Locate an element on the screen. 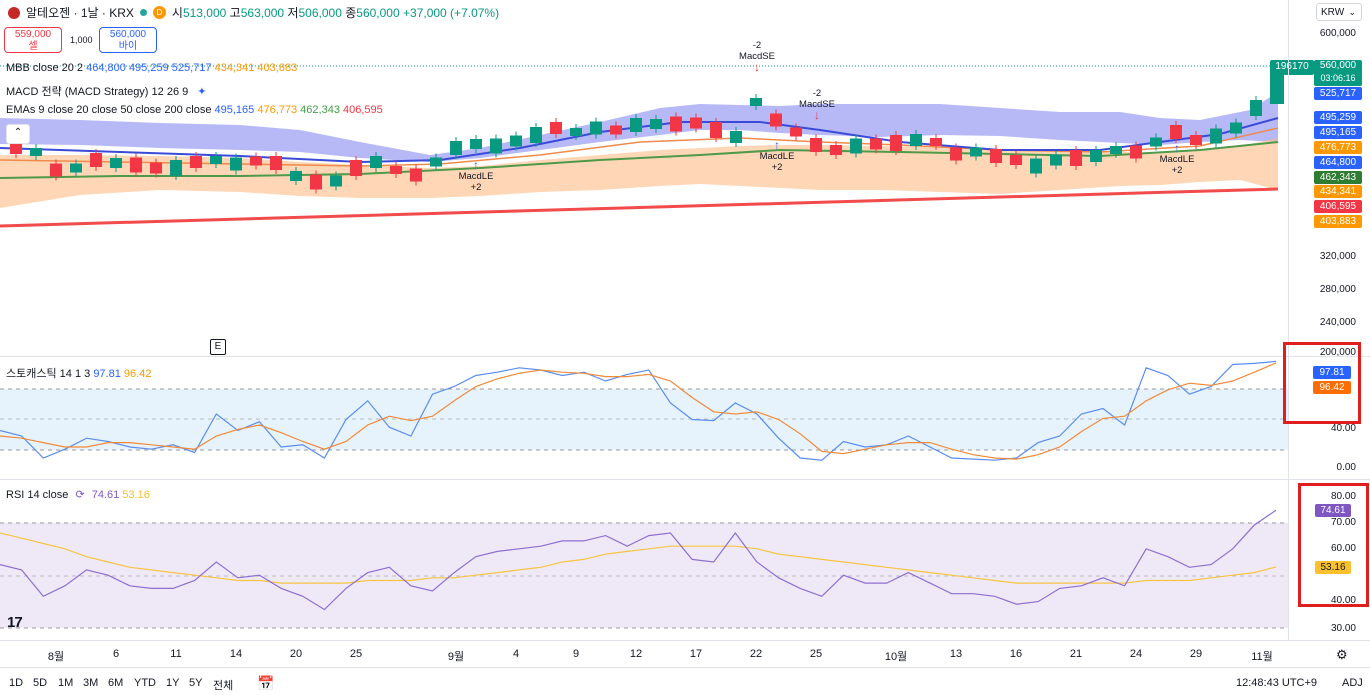 This screenshot has height=695, width=1370. adj-toggle: ADJ is located at coordinates (1352, 683).